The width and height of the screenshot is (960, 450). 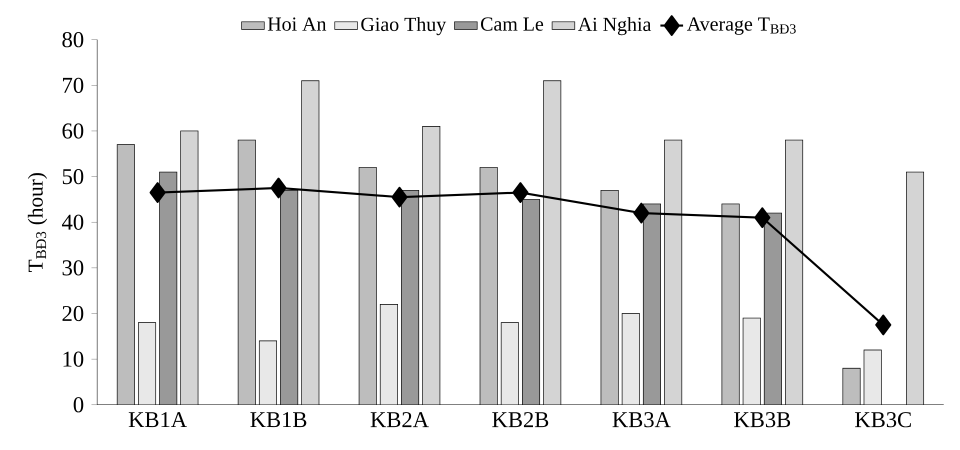 I want to click on y-tick-label: 10, so click(x=74, y=359).